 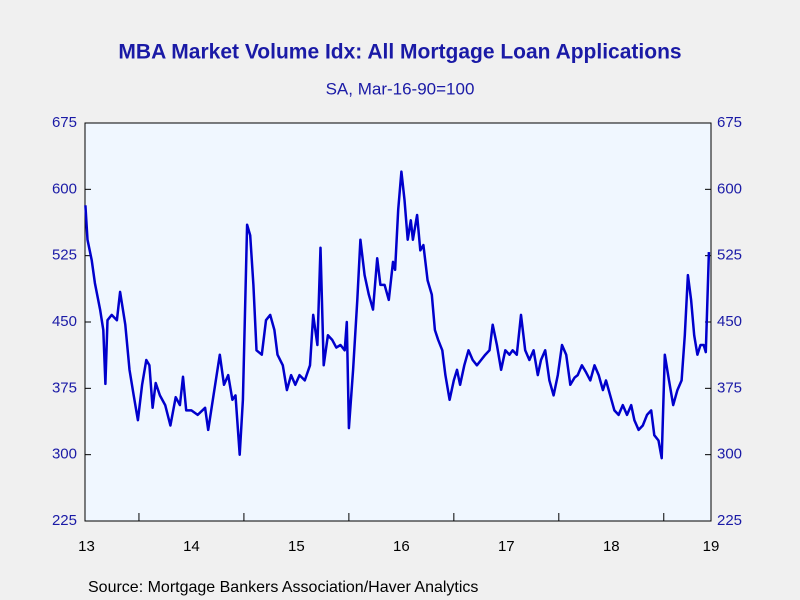 What do you see at coordinates (64, 188) in the screenshot?
I see `y-tick-label: 600` at bounding box center [64, 188].